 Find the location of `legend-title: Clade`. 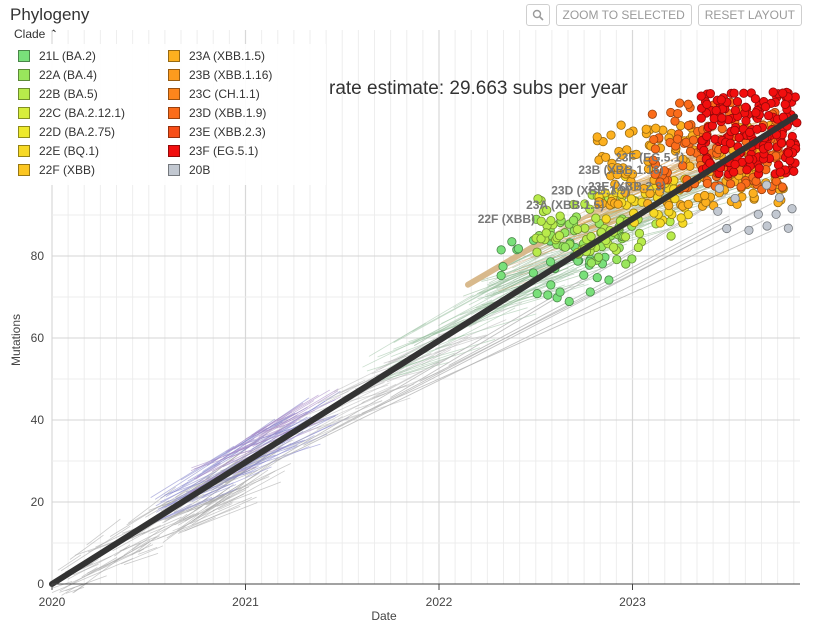

legend-title: Clade is located at coordinates (30, 34).